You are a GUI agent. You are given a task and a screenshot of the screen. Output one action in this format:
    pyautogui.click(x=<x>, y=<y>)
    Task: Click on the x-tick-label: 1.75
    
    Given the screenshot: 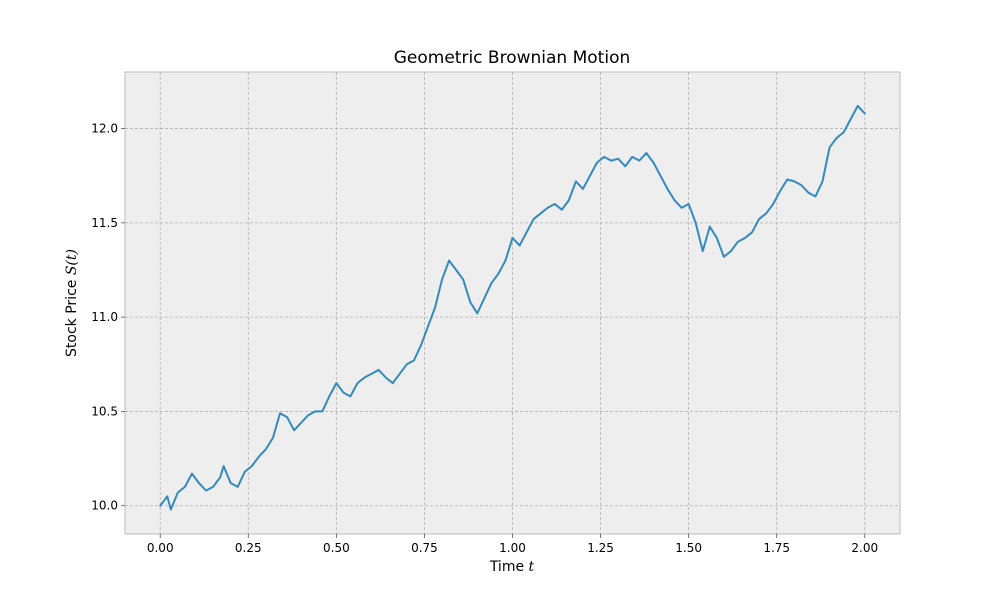 What is the action you would take?
    pyautogui.click(x=776, y=548)
    